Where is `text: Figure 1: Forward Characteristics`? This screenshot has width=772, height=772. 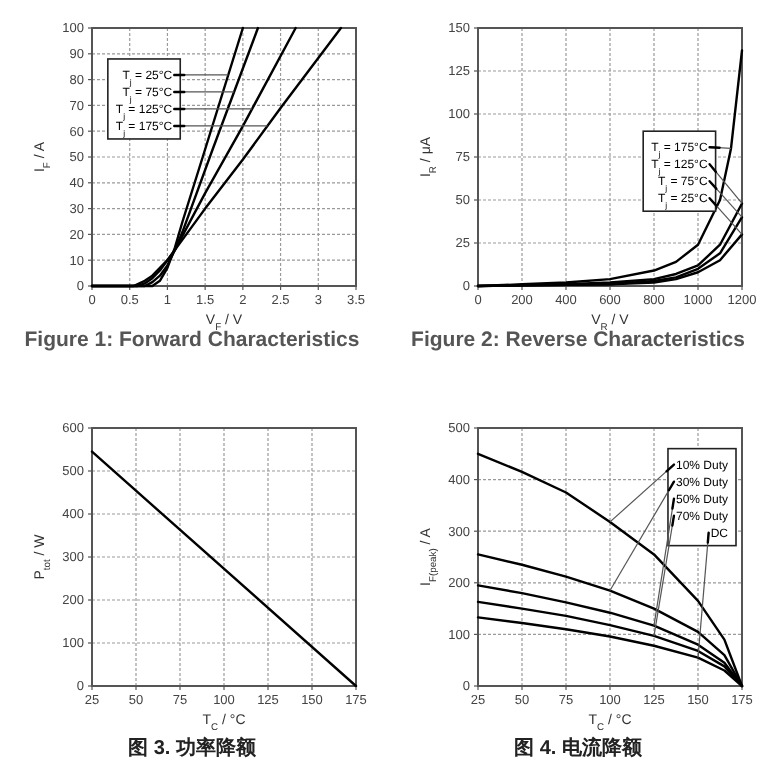 text: Figure 1: Forward Characteristics is located at coordinates (192, 340).